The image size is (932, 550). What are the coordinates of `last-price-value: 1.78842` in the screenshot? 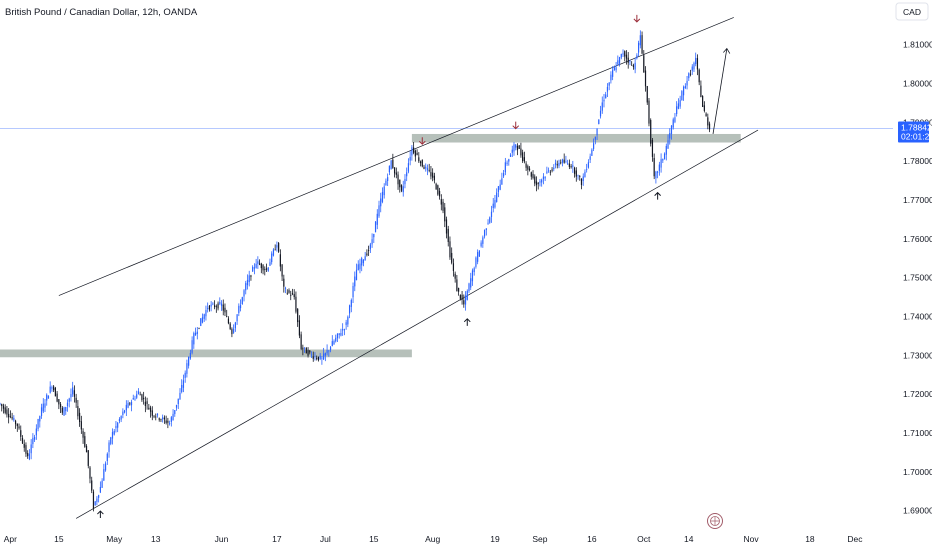 It's located at (916, 127).